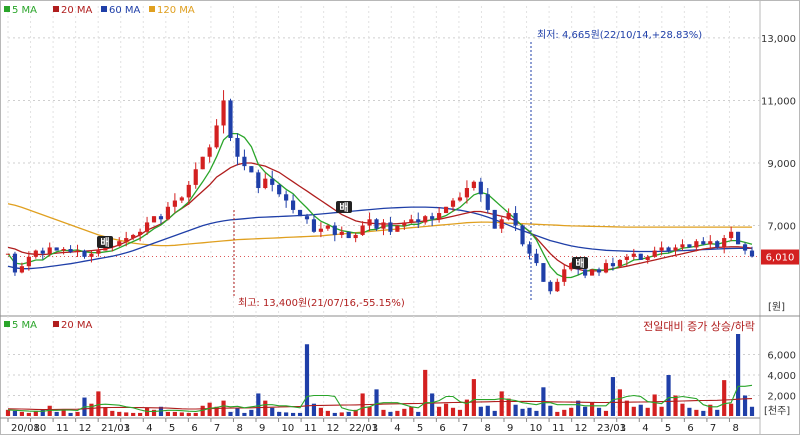 The height and width of the screenshot is (439, 800). I want to click on legend-20ma: 20 MA, so click(77, 10).